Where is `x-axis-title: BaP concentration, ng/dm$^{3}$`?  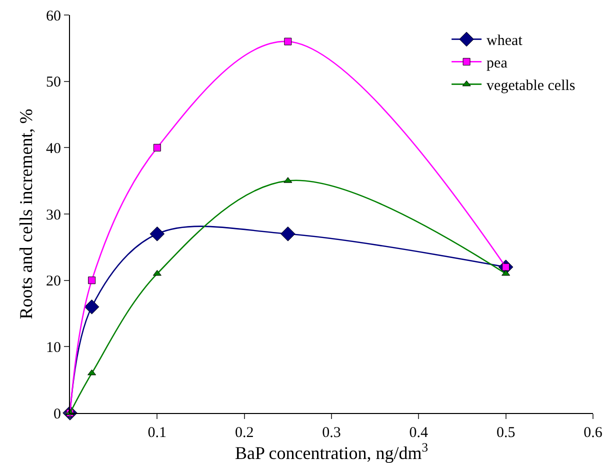 x-axis-title: BaP concentration, ng/dm$^{3}$ is located at coordinates (331, 451).